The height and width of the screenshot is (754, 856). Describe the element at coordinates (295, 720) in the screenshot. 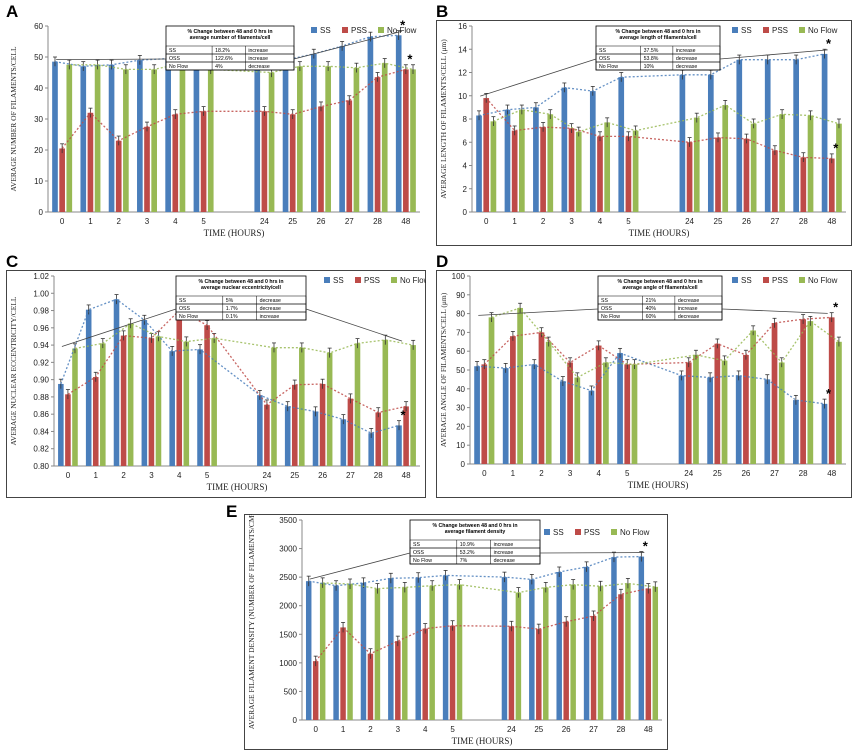

I see `y-tick-label-e: 0` at that location.